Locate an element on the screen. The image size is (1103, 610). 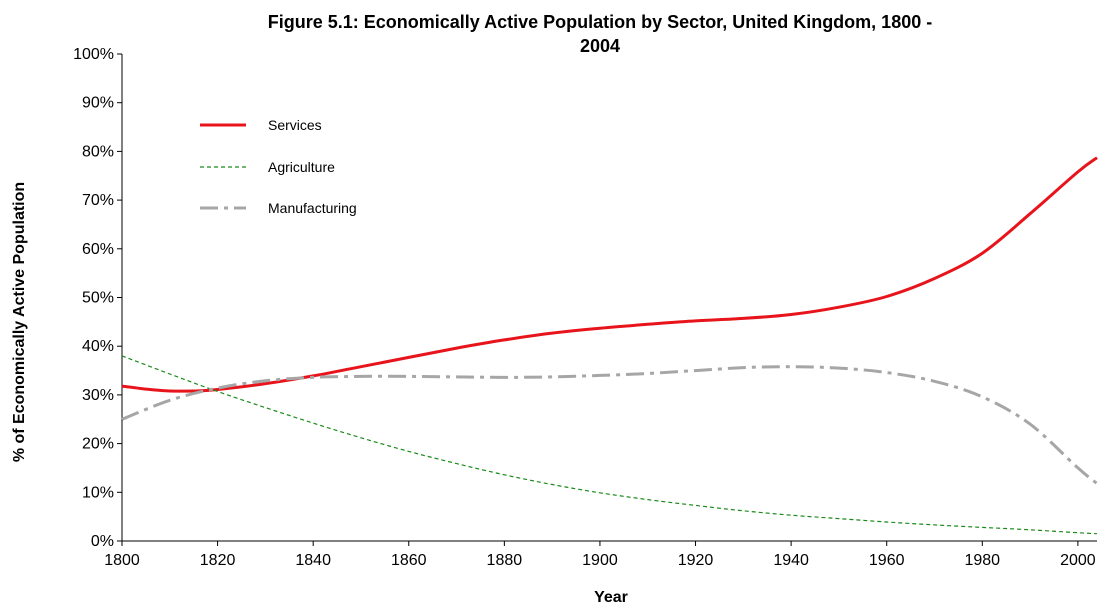
y-tick-label: 60% is located at coordinates (98, 249).